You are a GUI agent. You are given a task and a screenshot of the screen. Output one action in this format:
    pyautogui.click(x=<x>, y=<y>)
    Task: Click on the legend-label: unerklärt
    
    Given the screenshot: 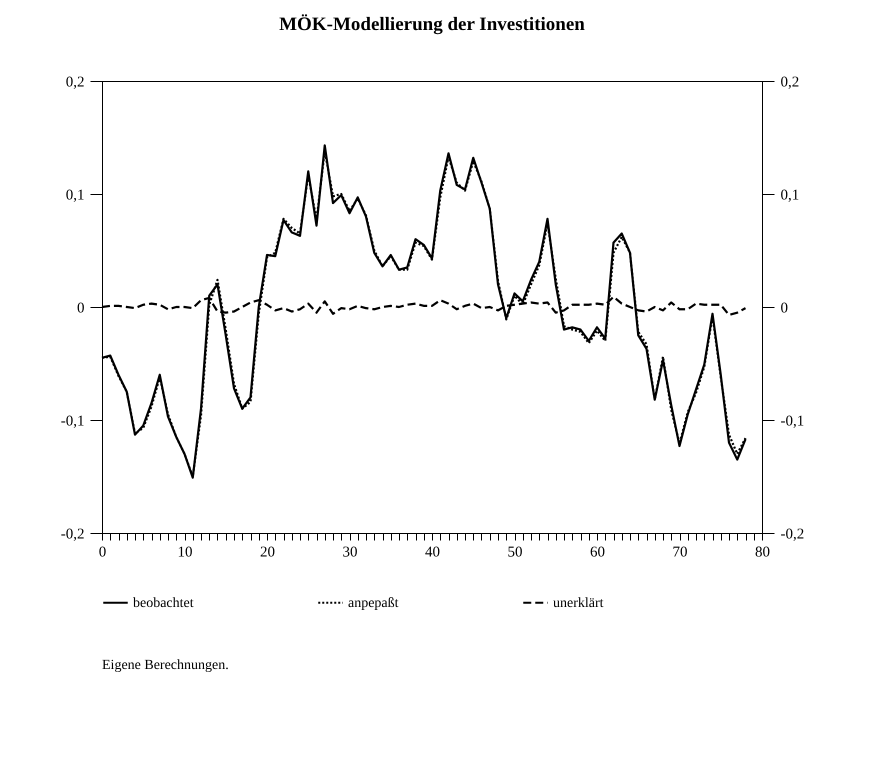 What is the action you would take?
    pyautogui.click(x=578, y=603)
    